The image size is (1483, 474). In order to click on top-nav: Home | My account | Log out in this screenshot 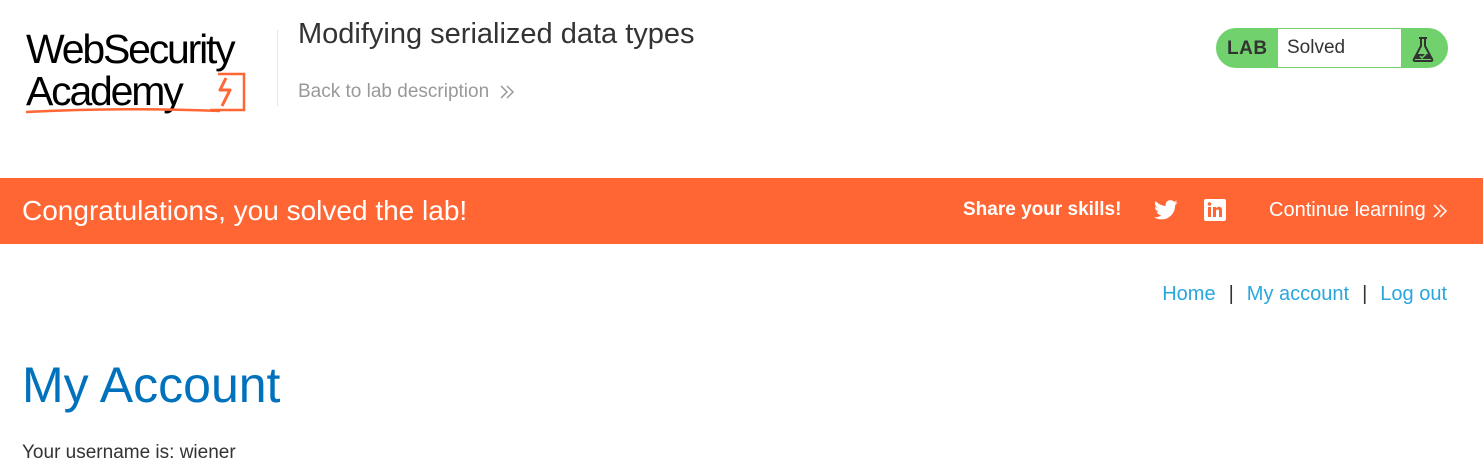, I will do `click(1304, 294)`.